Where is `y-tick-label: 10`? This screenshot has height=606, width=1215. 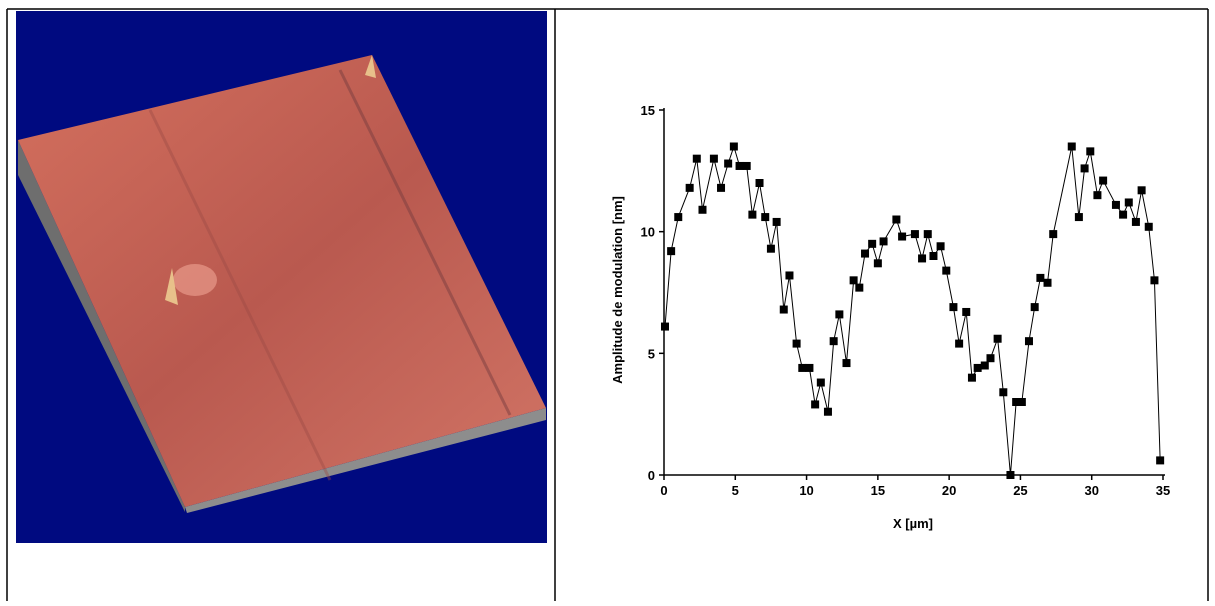 y-tick-label: 10 is located at coordinates (648, 232).